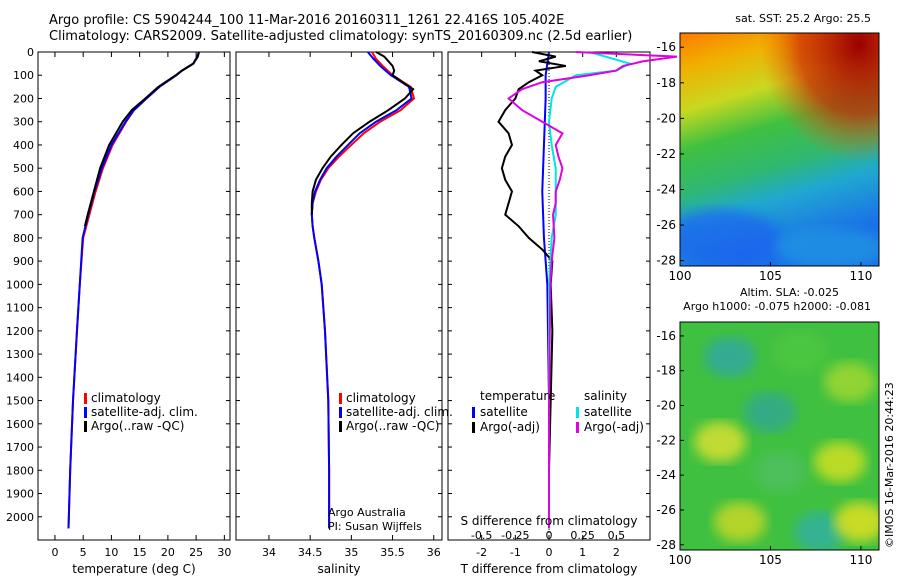 Image resolution: width=900 pixels, height=580 pixels. What do you see at coordinates (196, 552) in the screenshot?
I see `x-tick-label: 25` at bounding box center [196, 552].